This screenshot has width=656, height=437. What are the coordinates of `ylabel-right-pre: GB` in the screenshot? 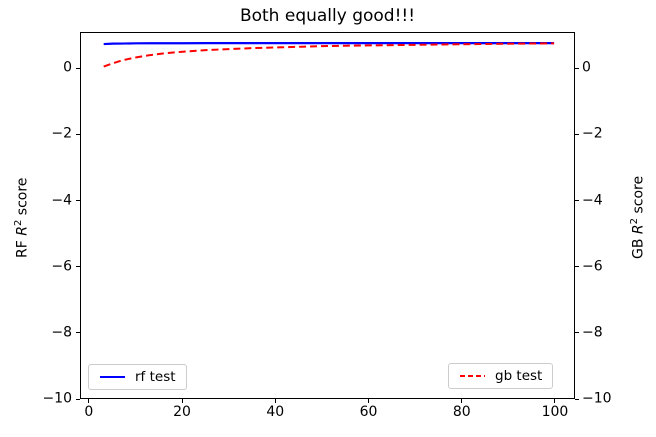 It's located at (638, 246).